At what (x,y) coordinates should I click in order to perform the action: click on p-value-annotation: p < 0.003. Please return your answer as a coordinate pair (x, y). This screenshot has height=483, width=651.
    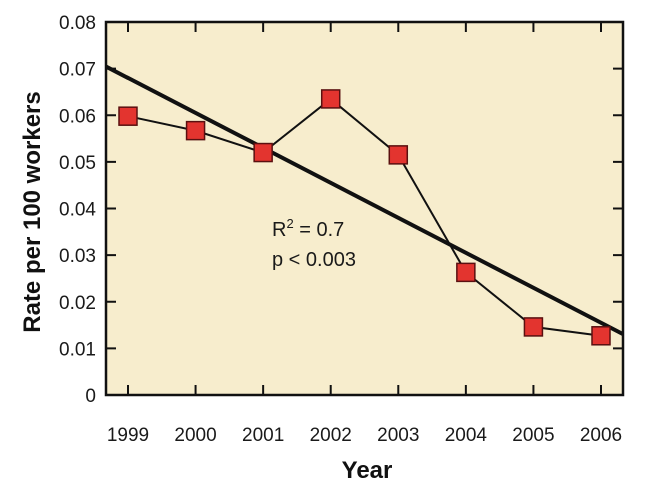
    Looking at the image, I should click on (314, 260).